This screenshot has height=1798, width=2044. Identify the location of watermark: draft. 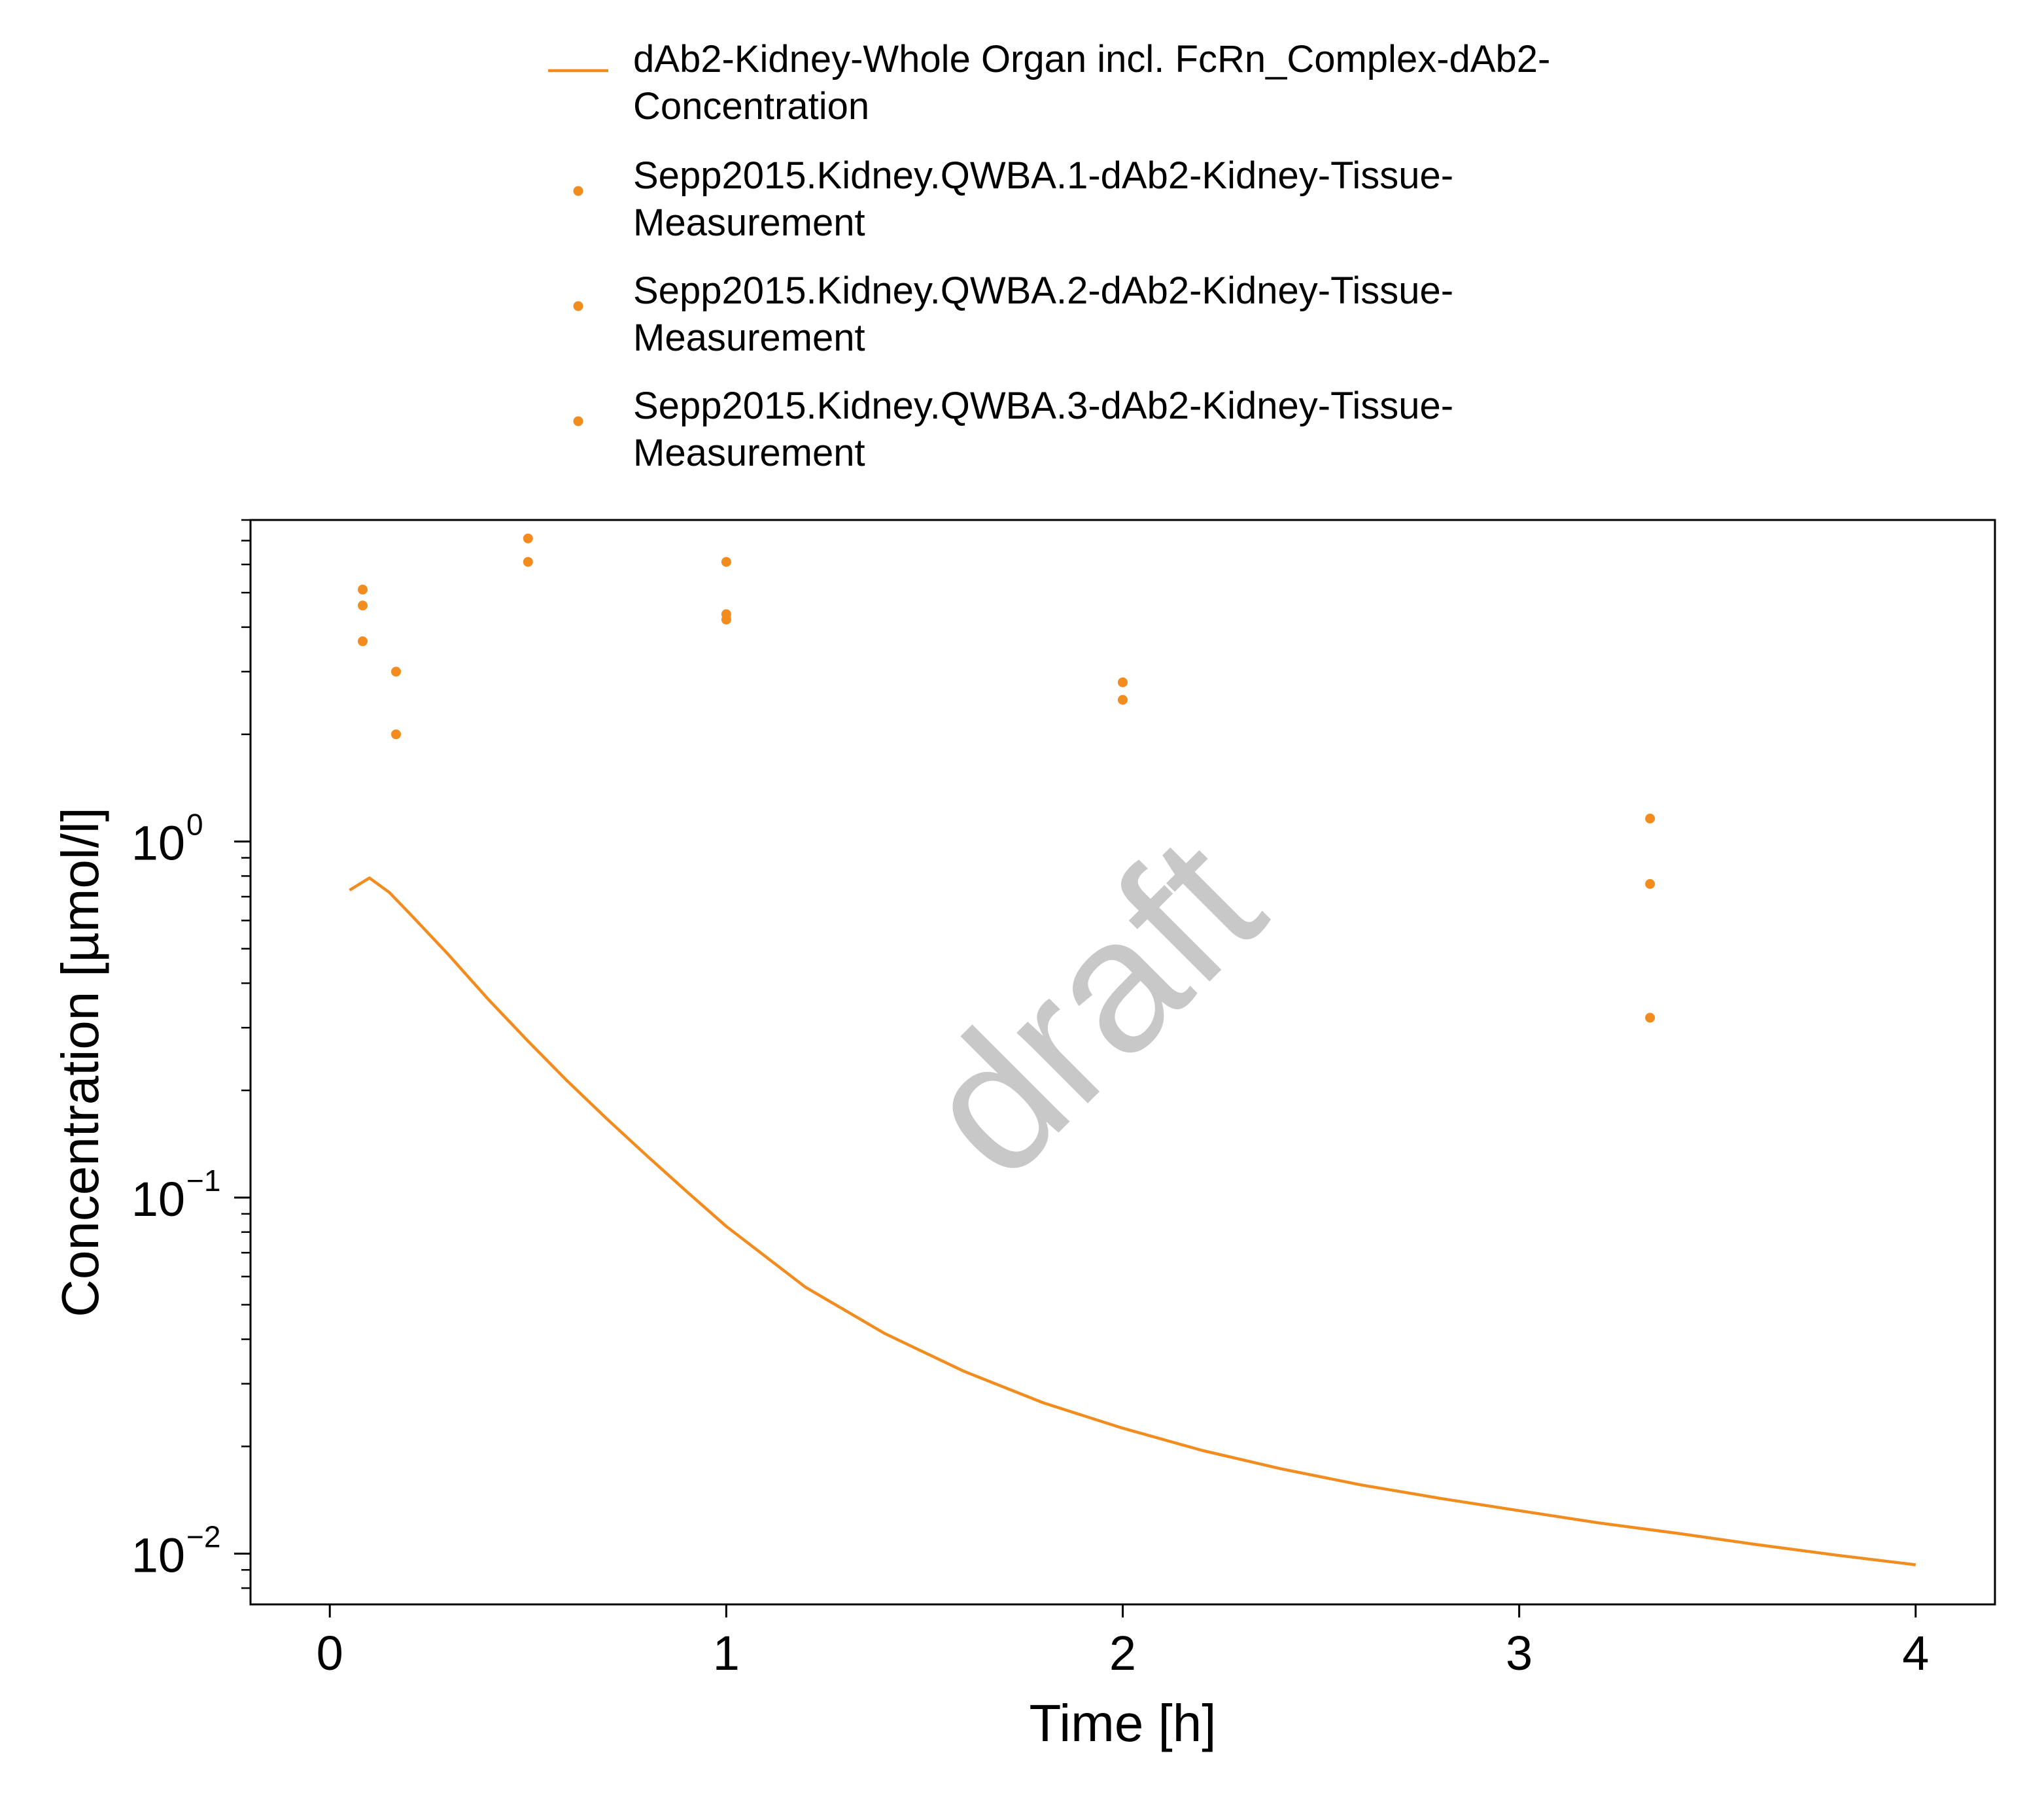
(1092, 1006).